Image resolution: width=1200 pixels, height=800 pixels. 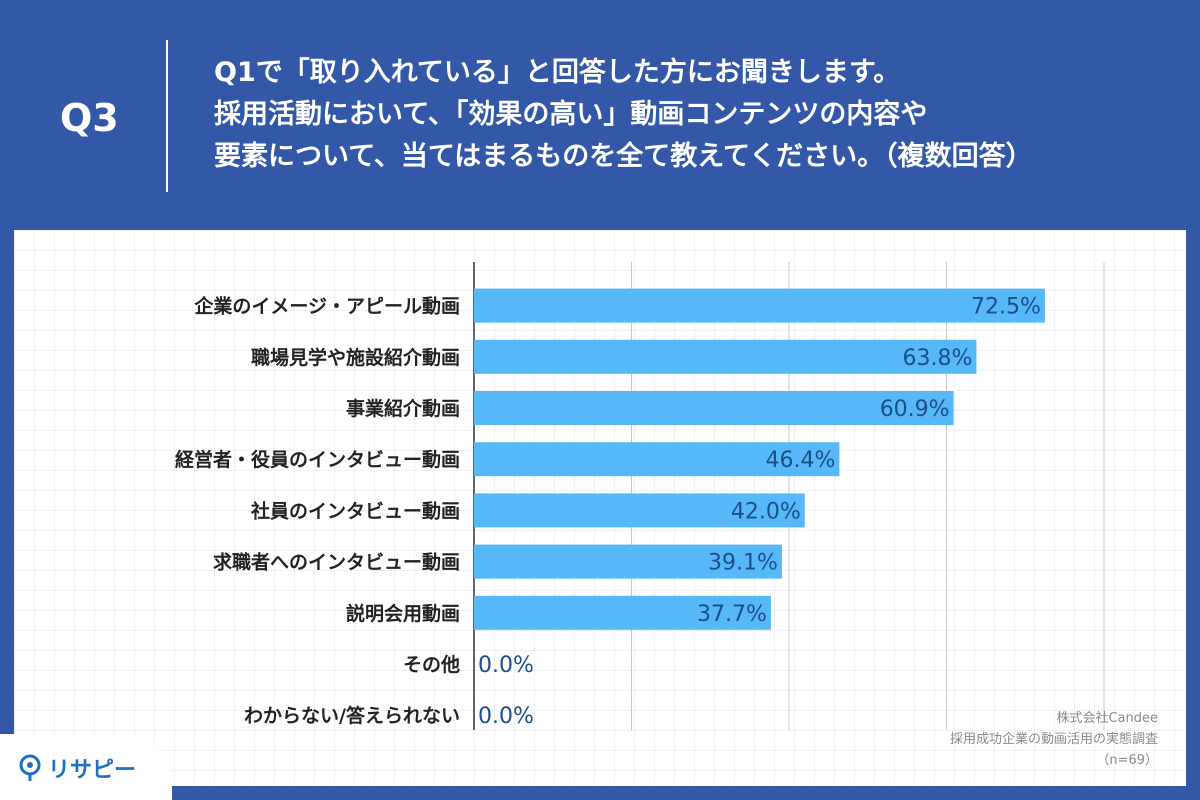 What do you see at coordinates (92, 770) in the screenshot?
I see `logo-text: リサピー` at bounding box center [92, 770].